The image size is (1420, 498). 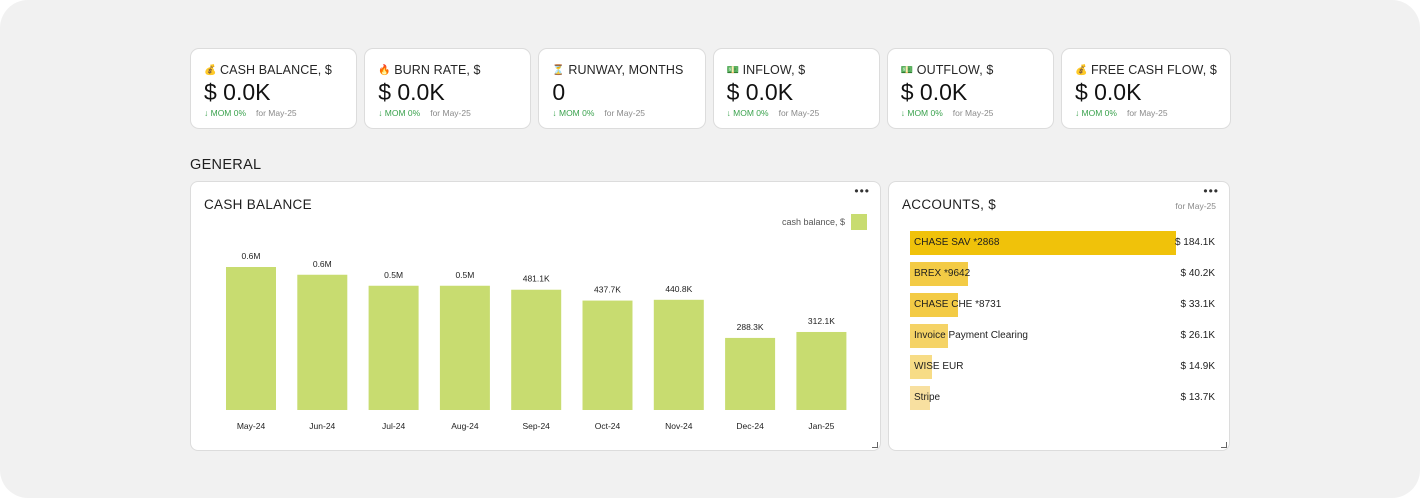 What do you see at coordinates (970, 88) in the screenshot?
I see `kpi-card: 💵 OUTFLOW, $ $ 0.0K ↓ MOM 0% for May-25` at bounding box center [970, 88].